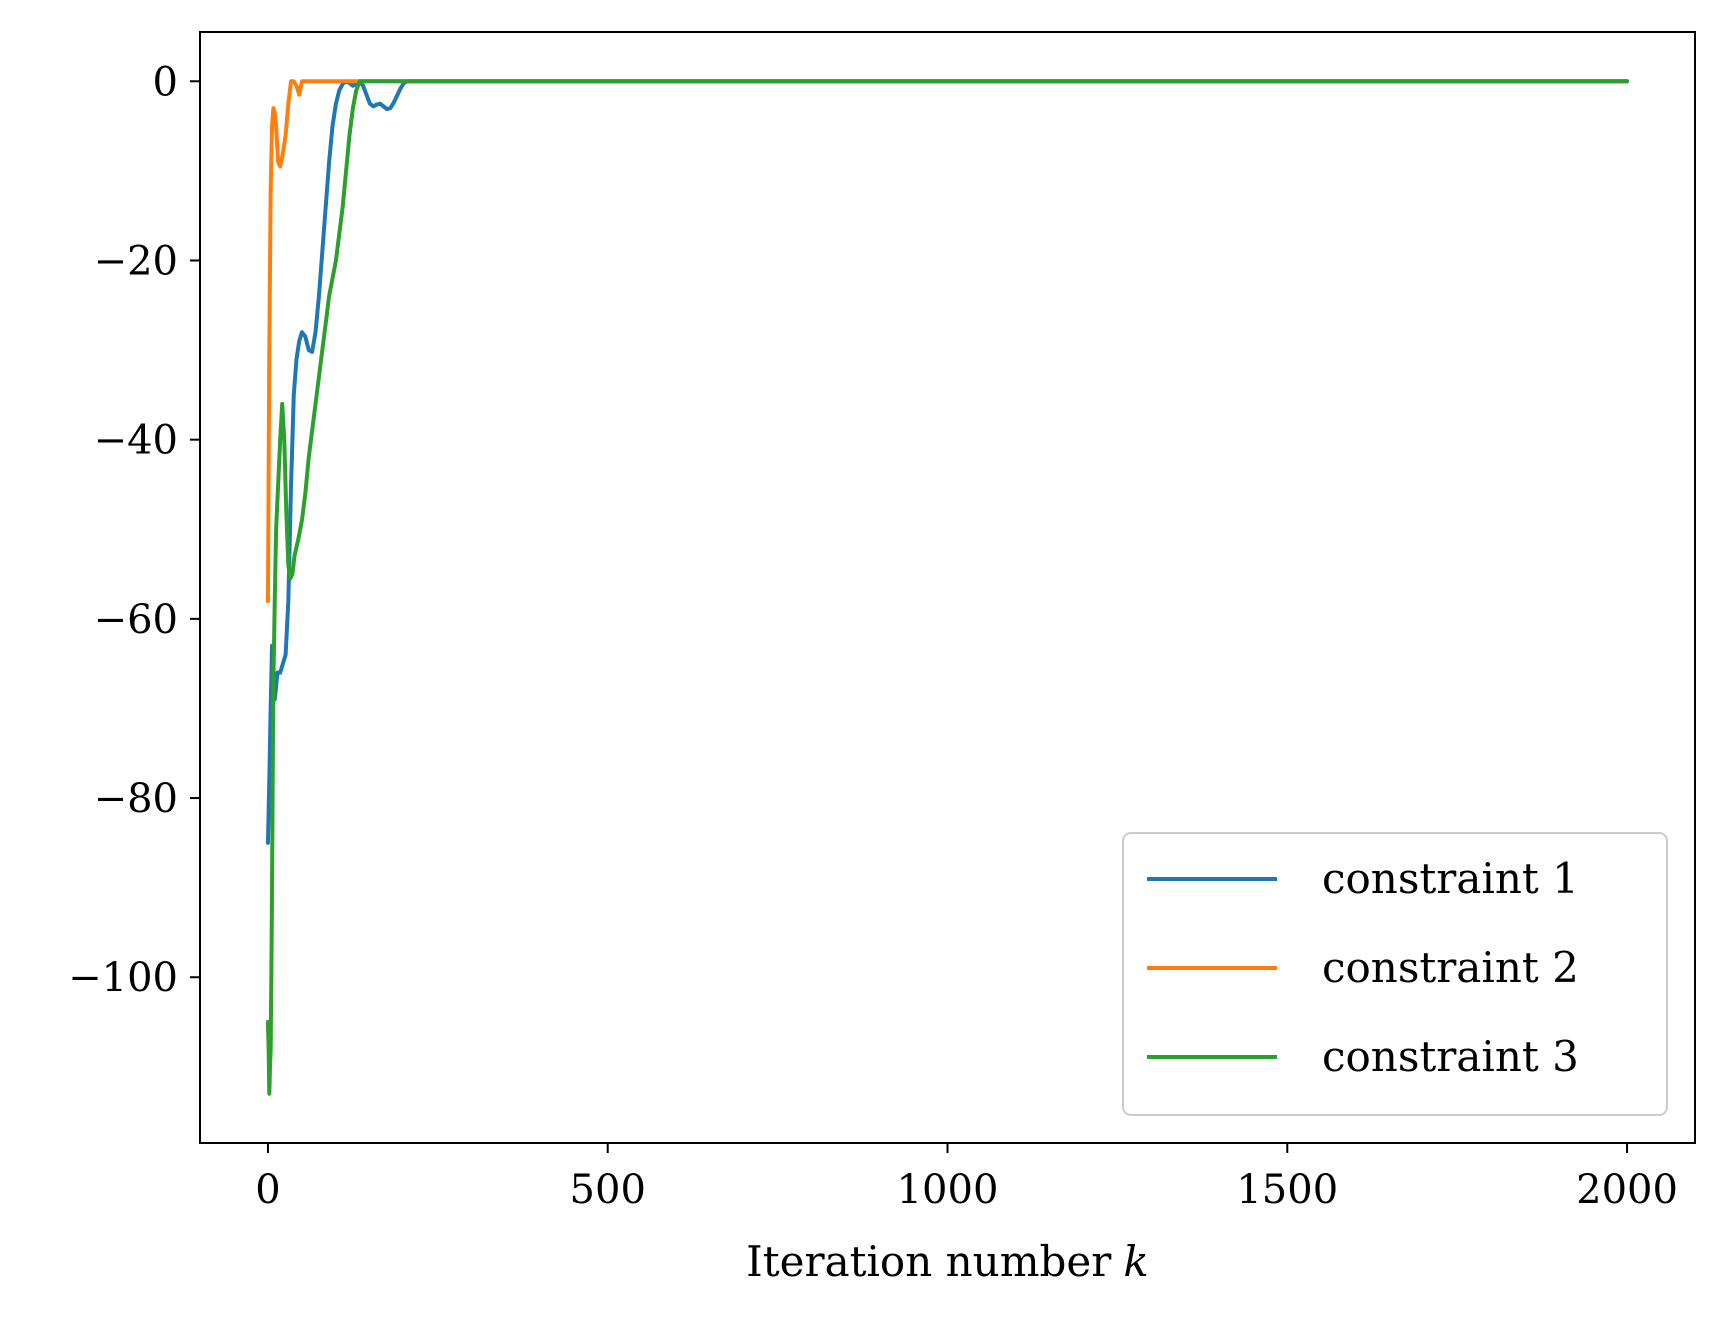  I want to click on legend-box, so click(1395, 974).